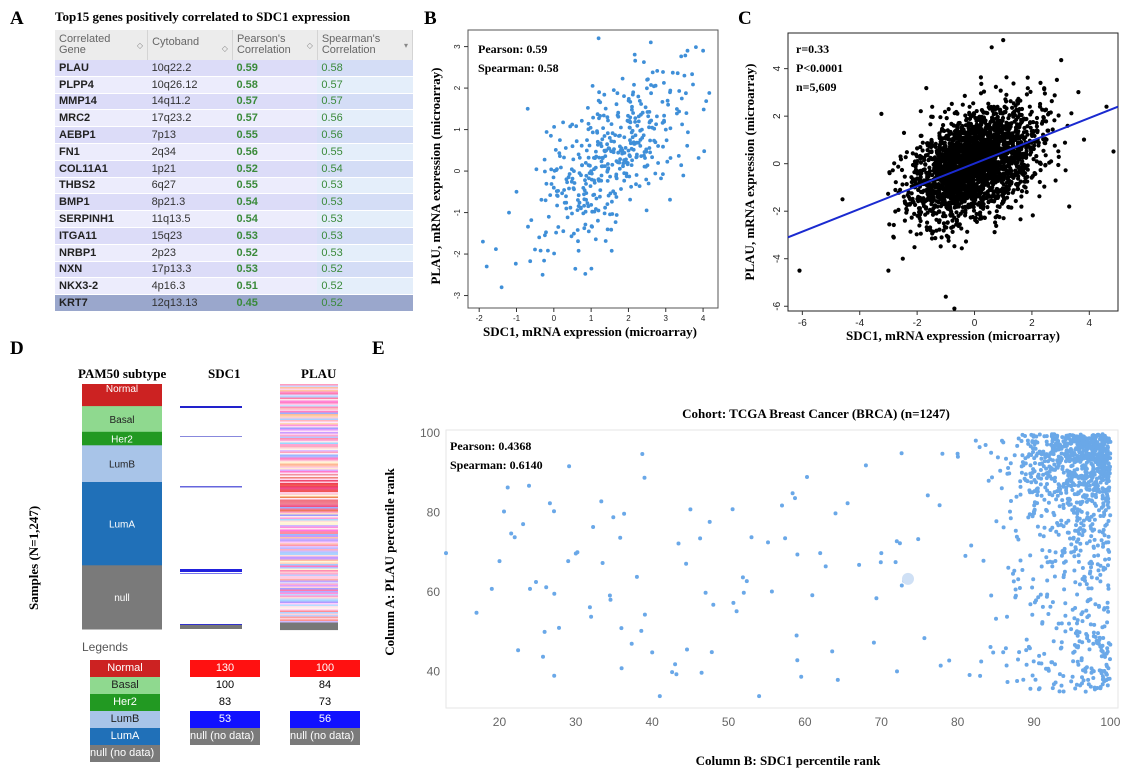 Image resolution: width=1129 pixels, height=770 pixels. What do you see at coordinates (234, 202) in the screenshot?
I see `table-row: BMP1 8p21.3 0.54 0.53` at bounding box center [234, 202].